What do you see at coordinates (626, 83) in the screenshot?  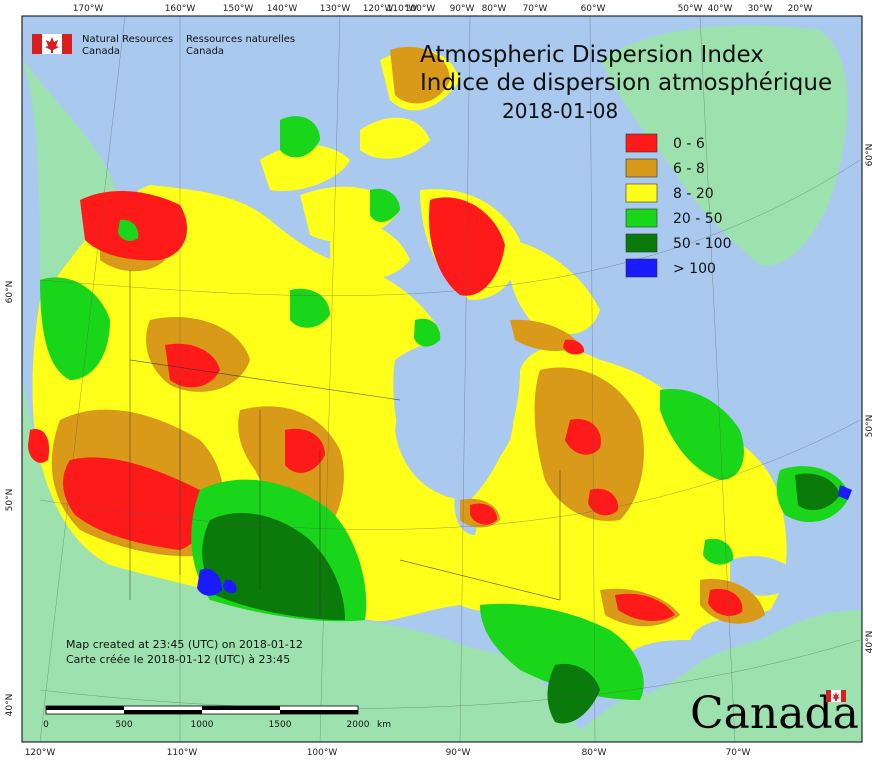 I see `map-title-fr: Indice de dispersion atmosphérique` at bounding box center [626, 83].